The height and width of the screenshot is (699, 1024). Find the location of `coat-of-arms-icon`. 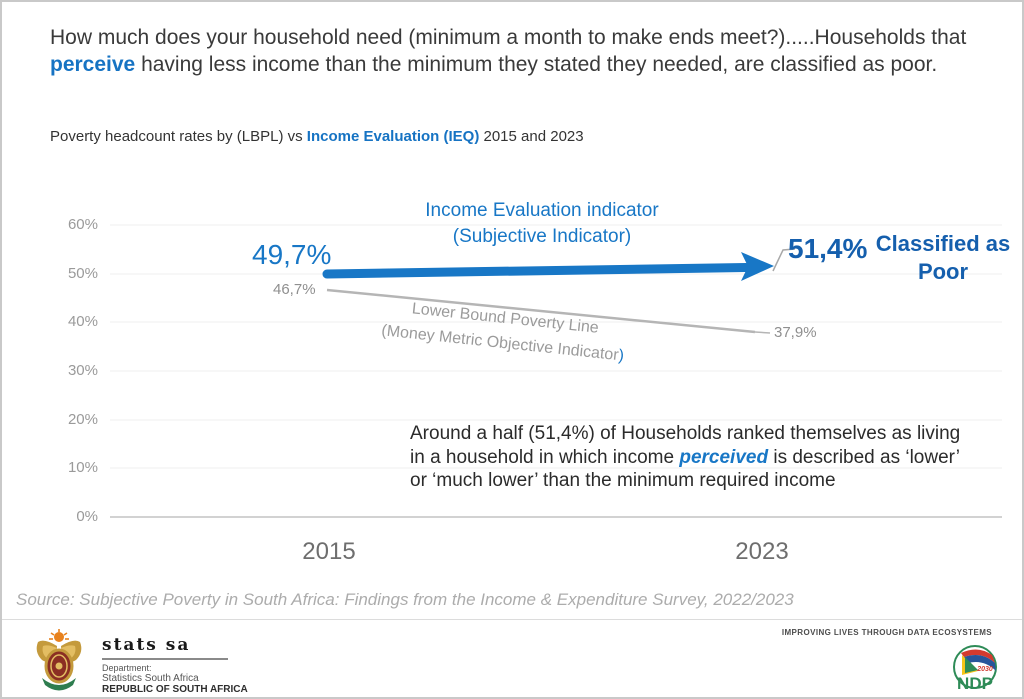

coat-of-arms-icon is located at coordinates (59, 660).